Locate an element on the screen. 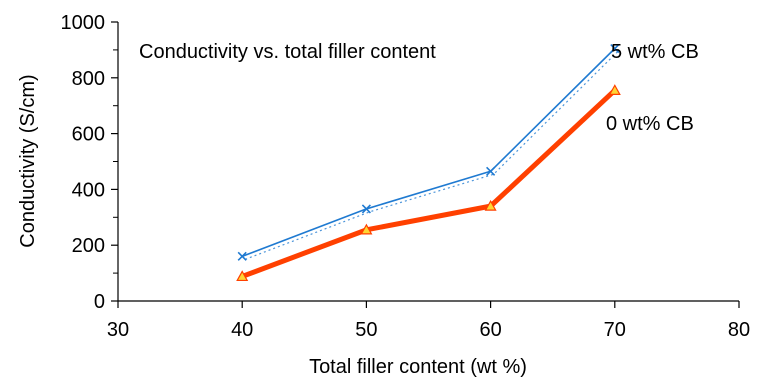 This screenshot has height=382, width=767. y-tick-label: 1000 is located at coordinates (83, 23).